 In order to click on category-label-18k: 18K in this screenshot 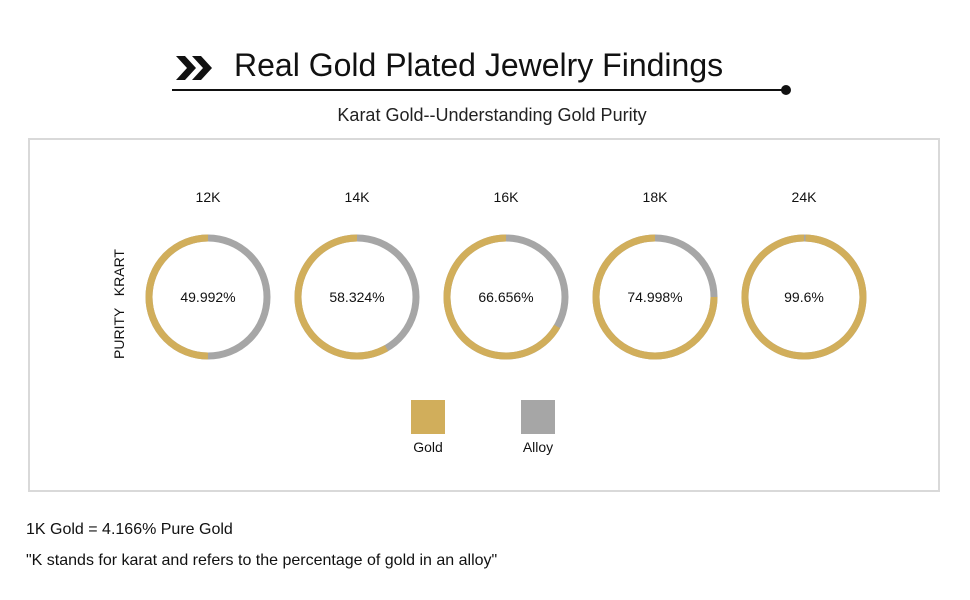, I will do `click(656, 197)`.